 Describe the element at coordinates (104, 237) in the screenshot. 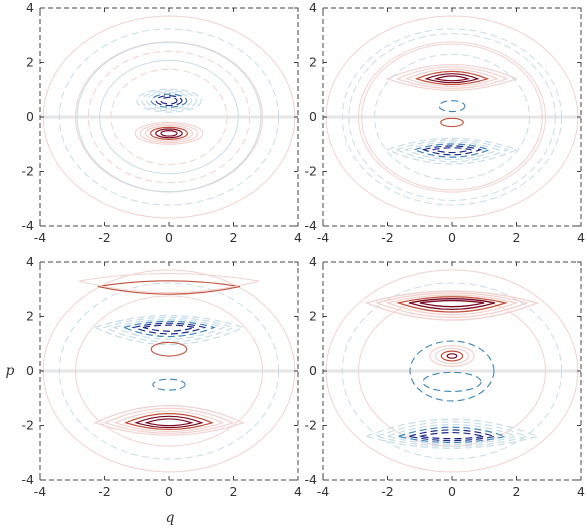

I see `x-tick-label: -2` at that location.